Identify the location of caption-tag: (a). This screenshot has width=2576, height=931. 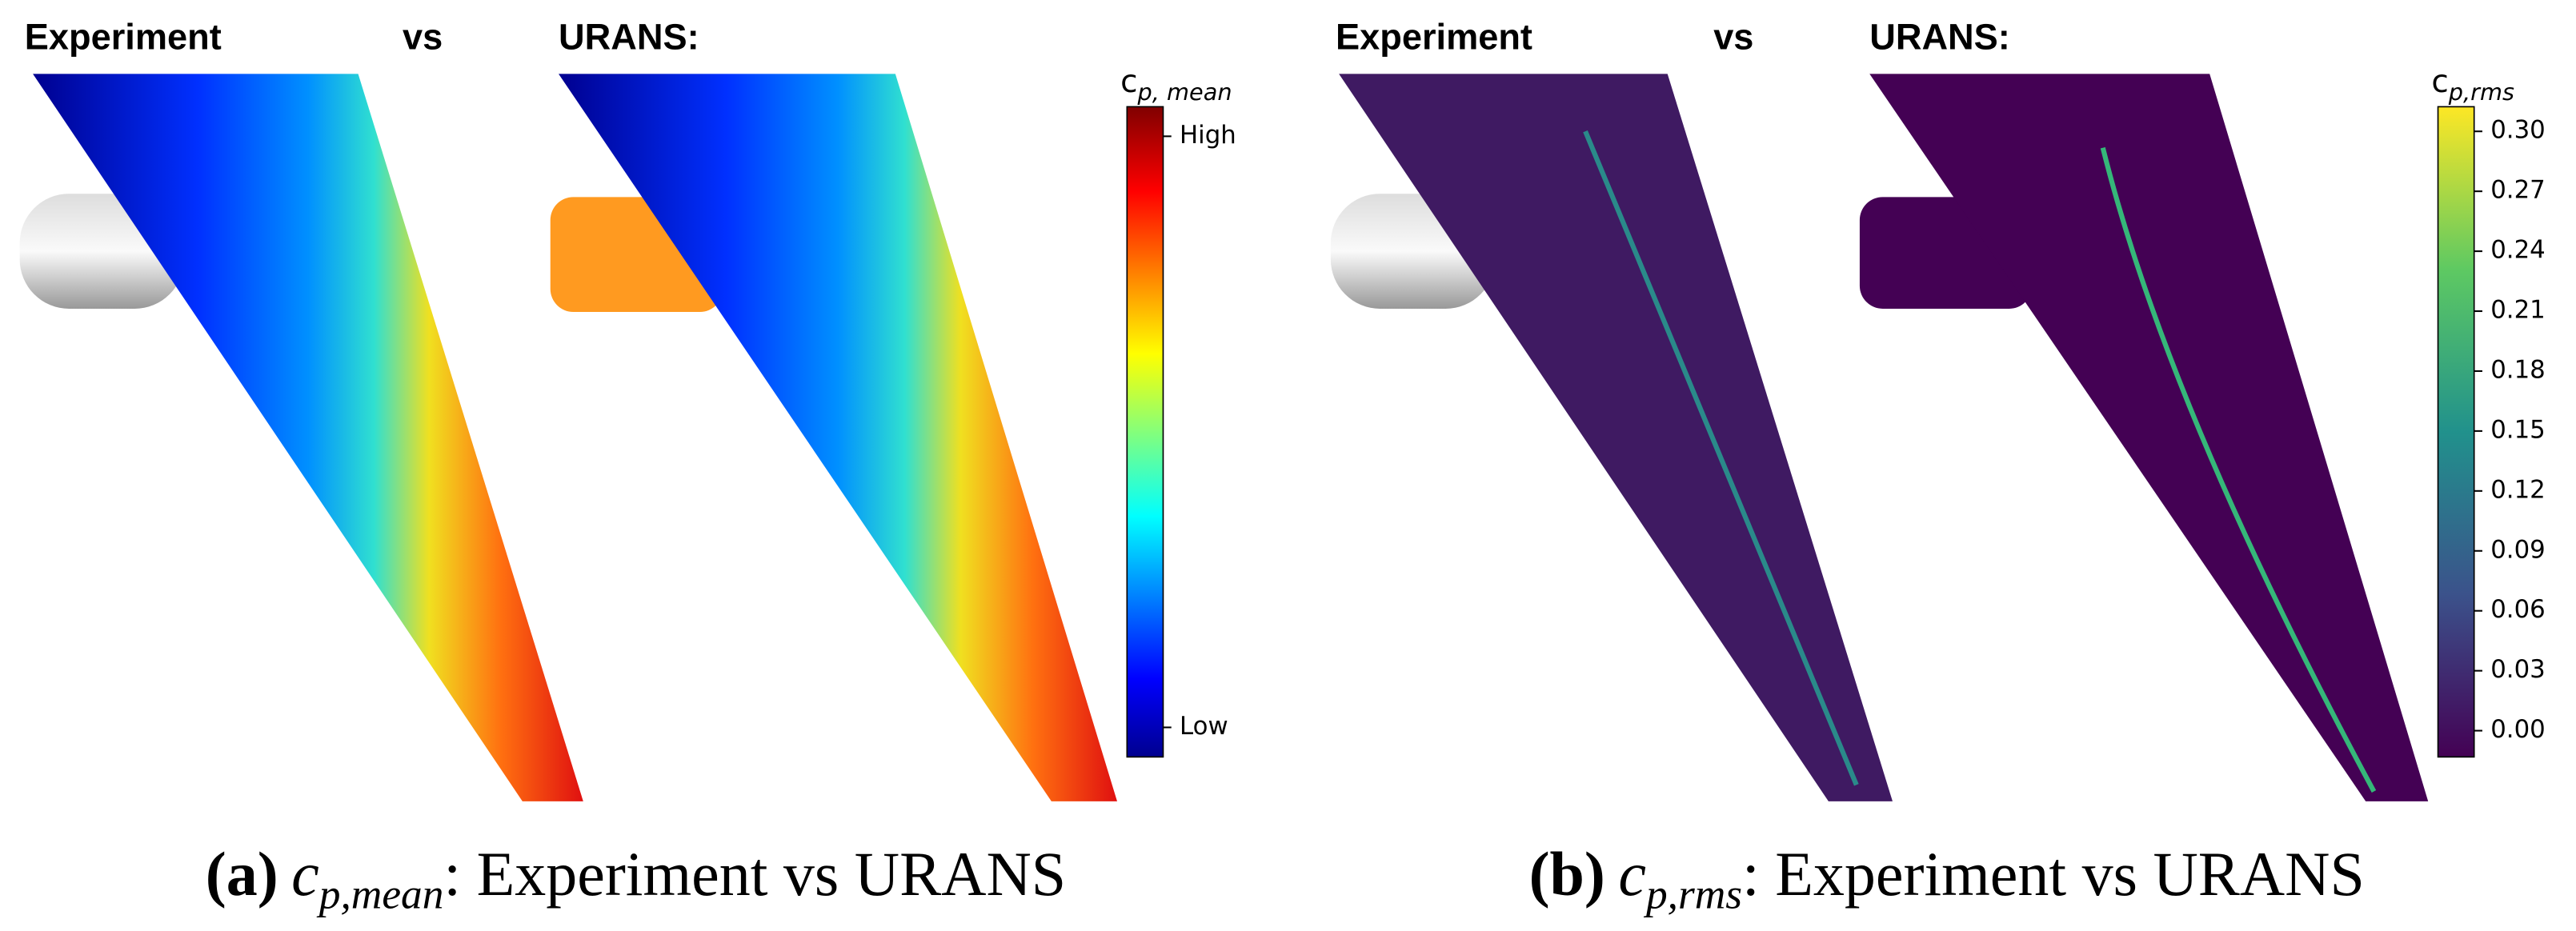
(242, 874).